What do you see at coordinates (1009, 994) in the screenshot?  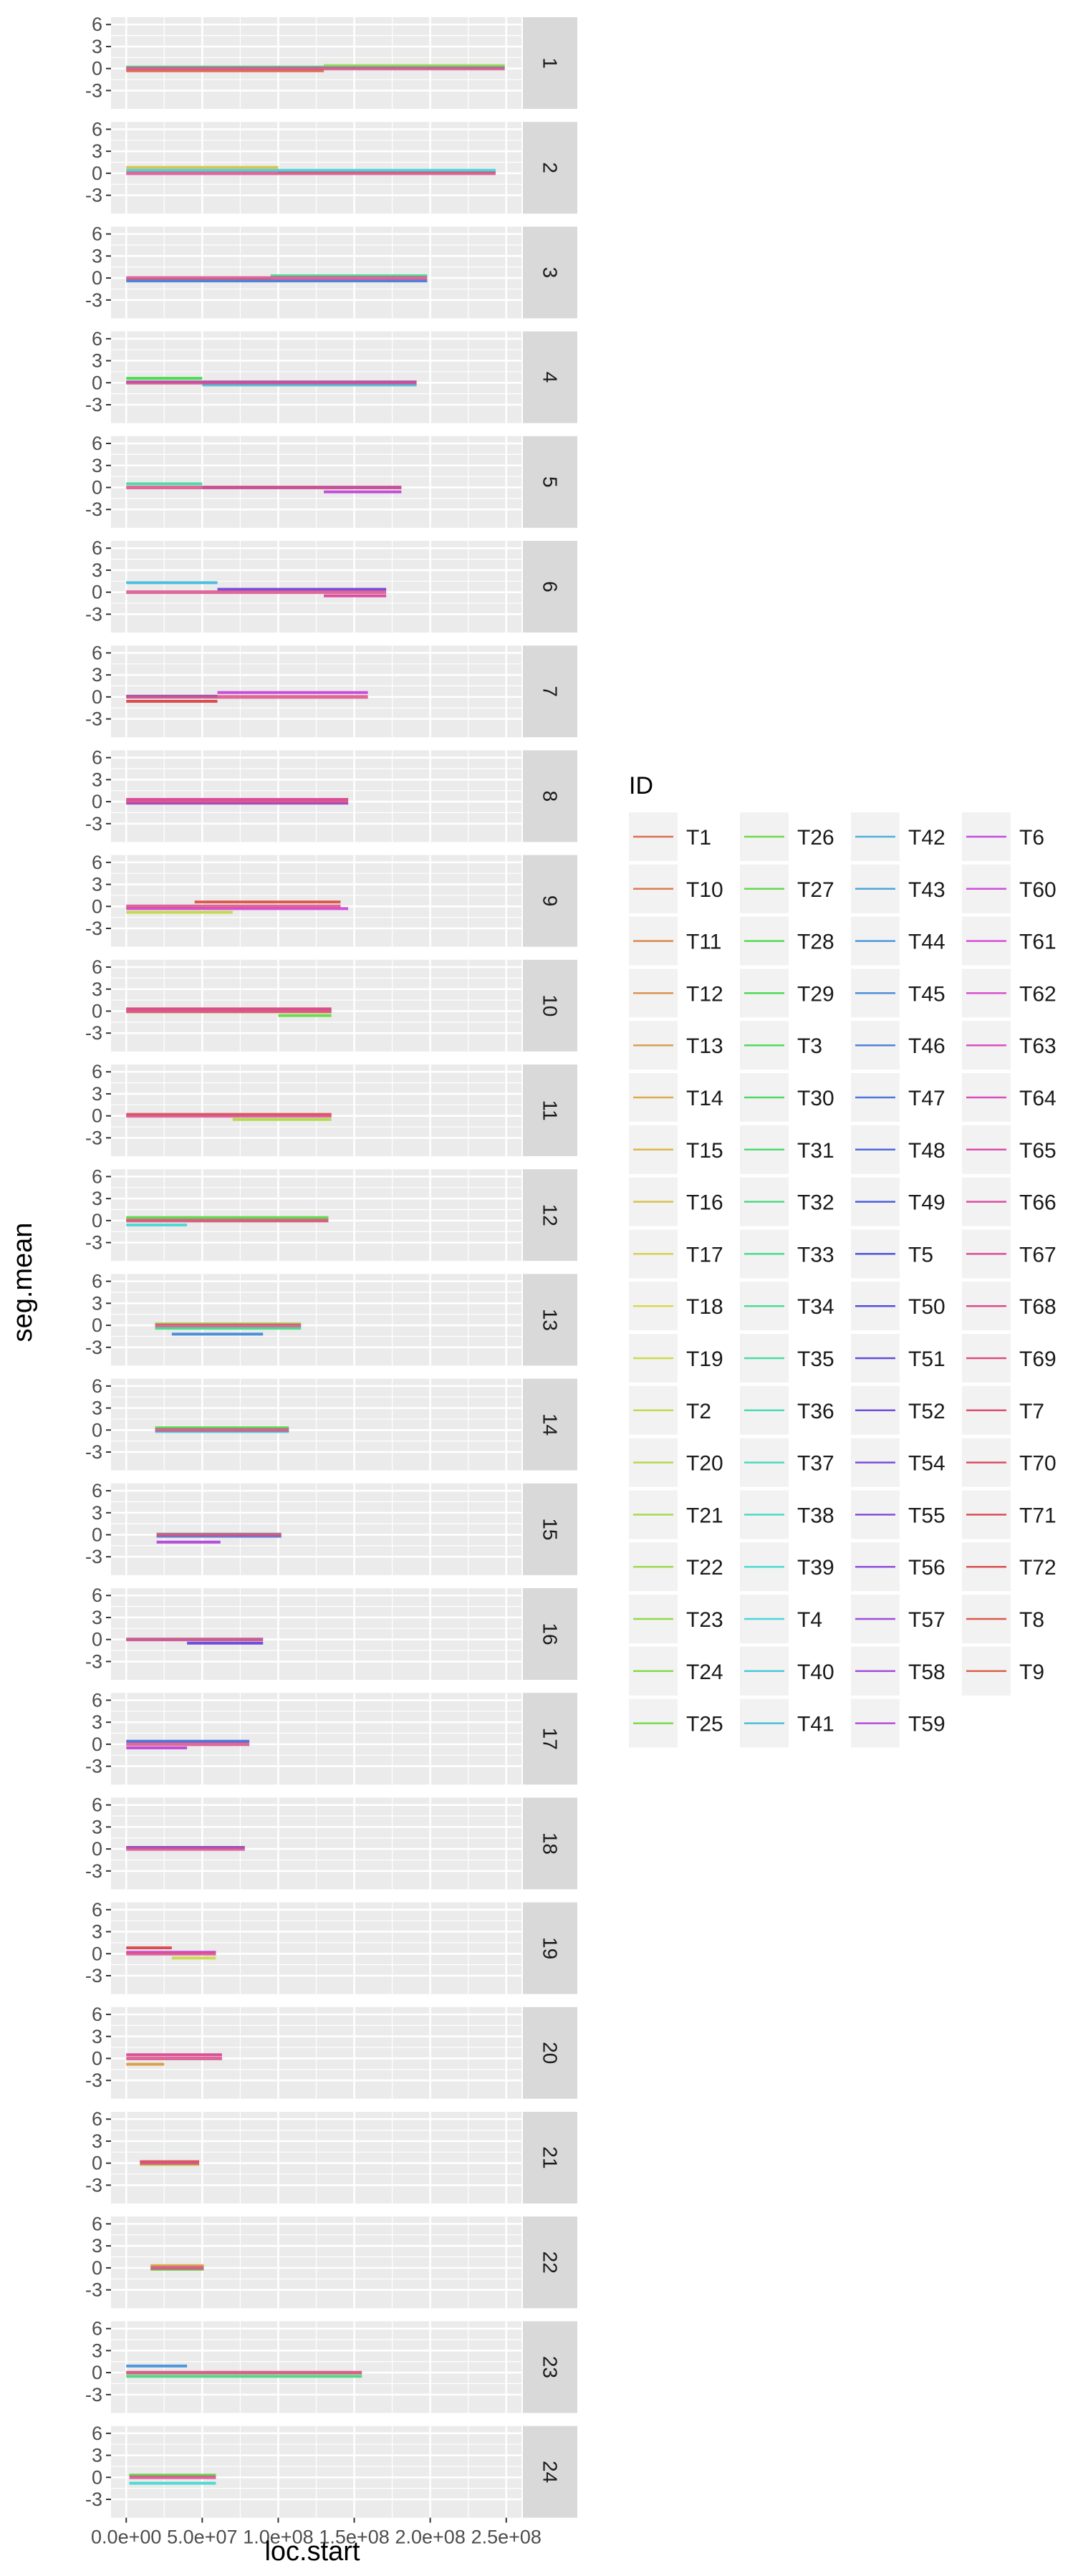 I see `legend-item: T62` at bounding box center [1009, 994].